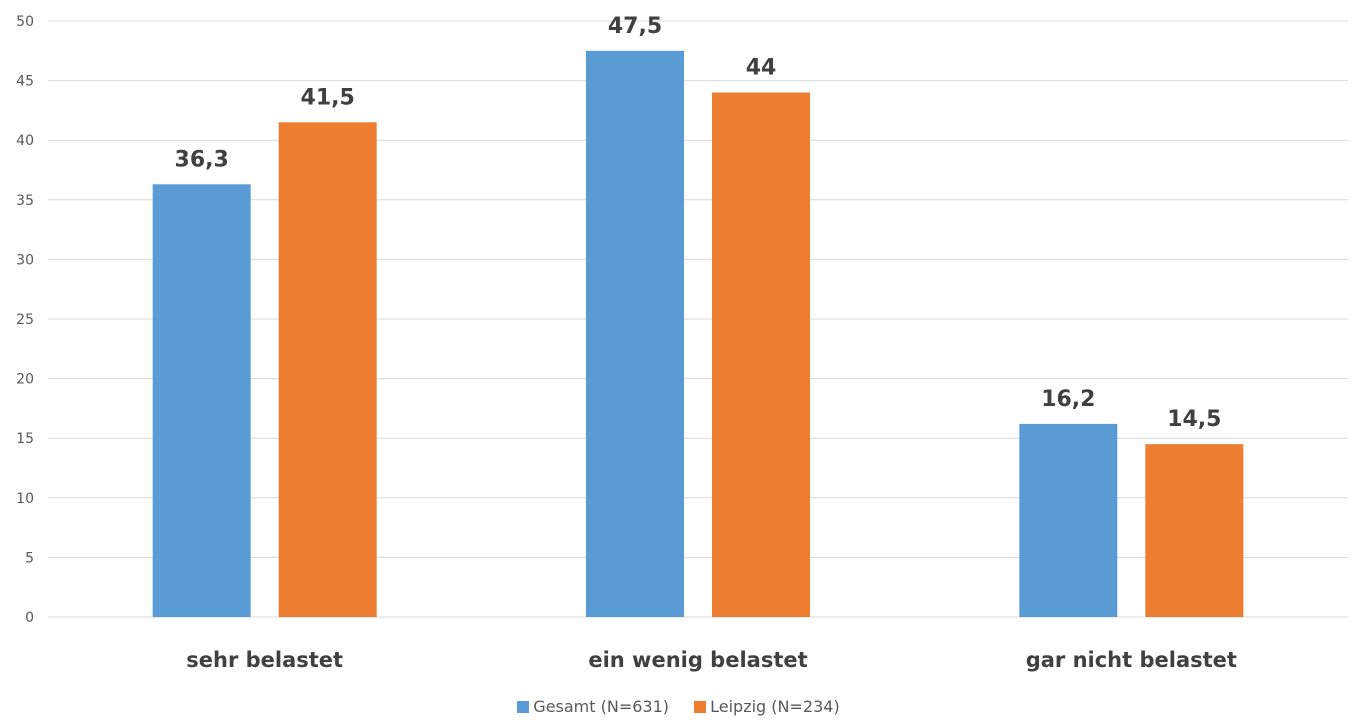 The image size is (1357, 723). Describe the element at coordinates (29, 618) in the screenshot. I see `y-tick-label: 0` at that location.